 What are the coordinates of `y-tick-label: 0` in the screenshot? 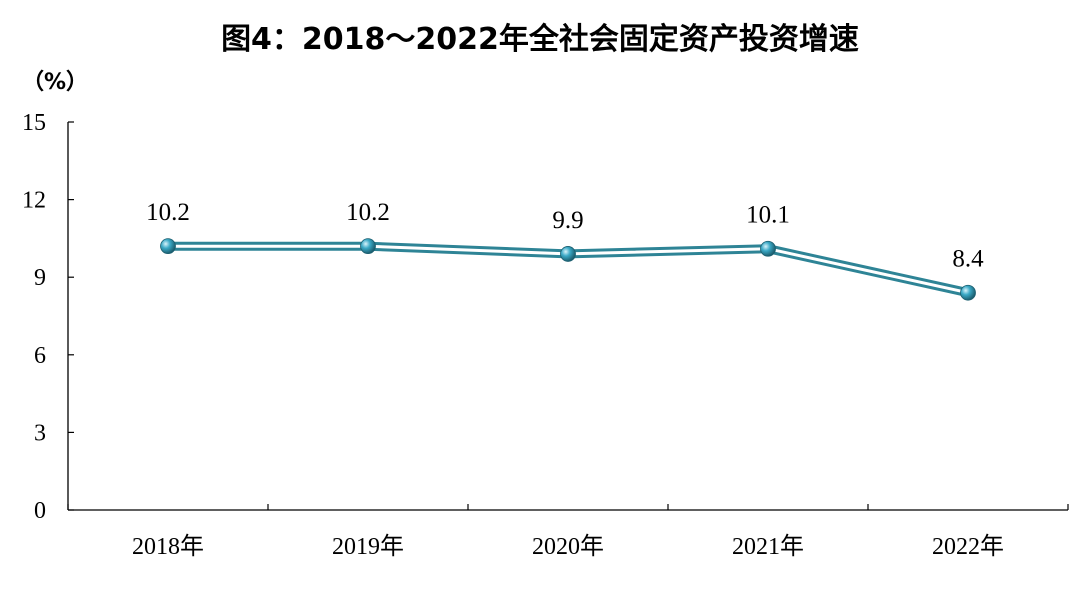 It's located at (40, 511).